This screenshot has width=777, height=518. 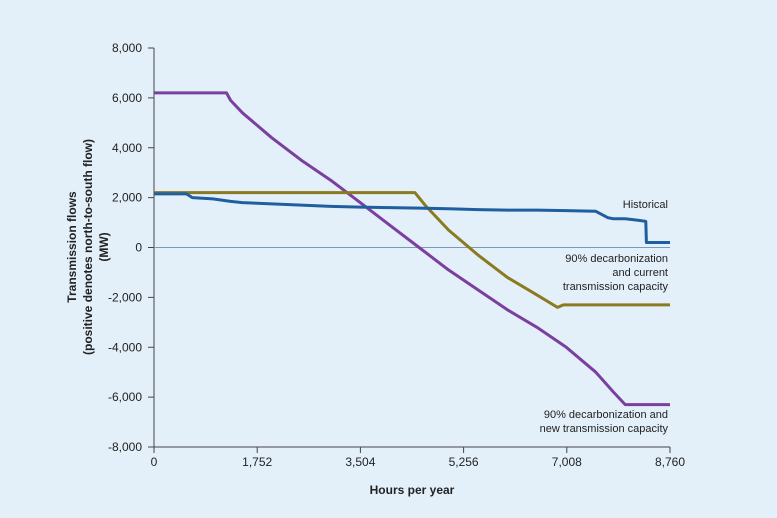 I want to click on annotation-new-line-1: 90% decarbonization and, so click(x=606, y=415).